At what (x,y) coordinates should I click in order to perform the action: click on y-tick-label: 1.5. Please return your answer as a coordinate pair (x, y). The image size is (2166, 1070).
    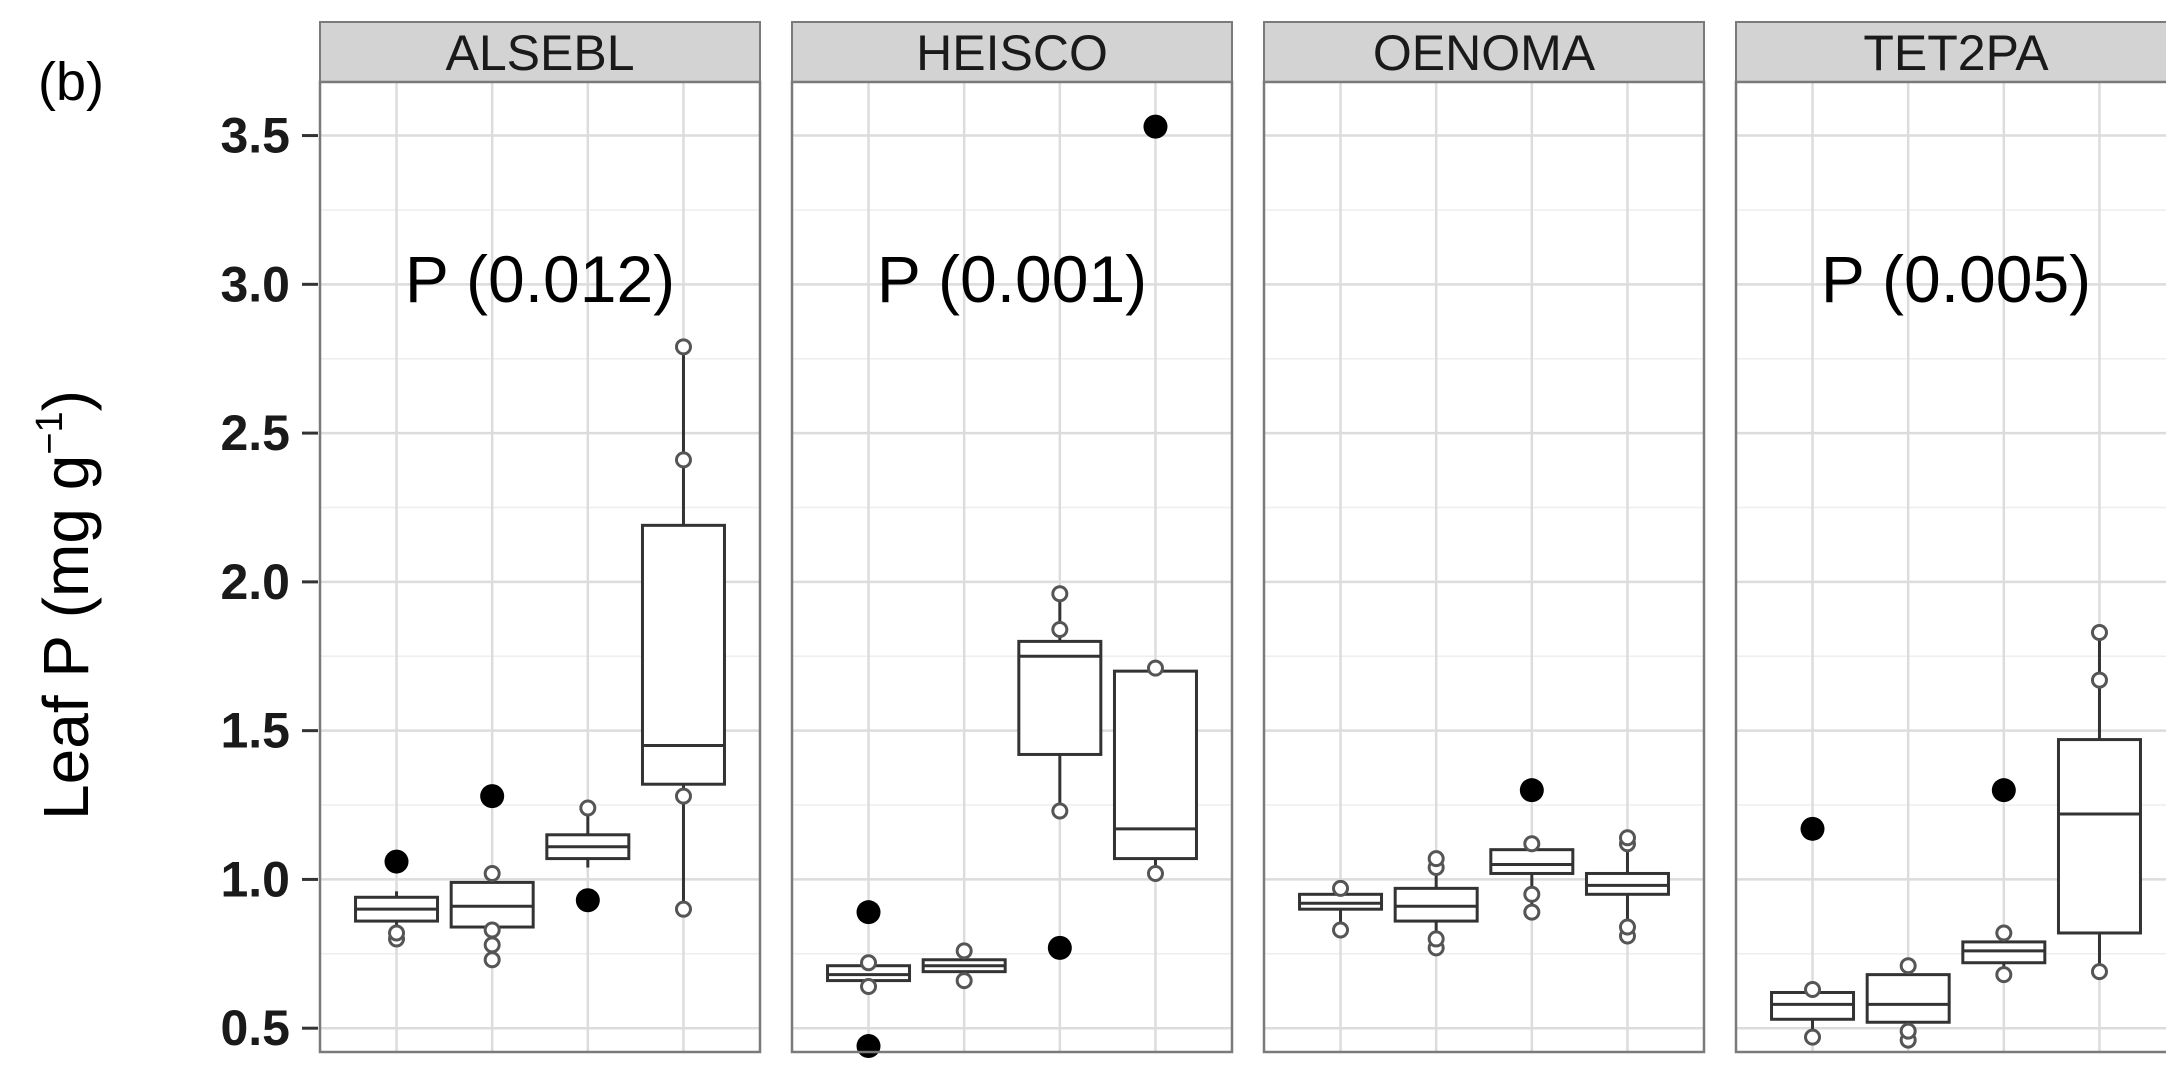
    Looking at the image, I should click on (255, 731).